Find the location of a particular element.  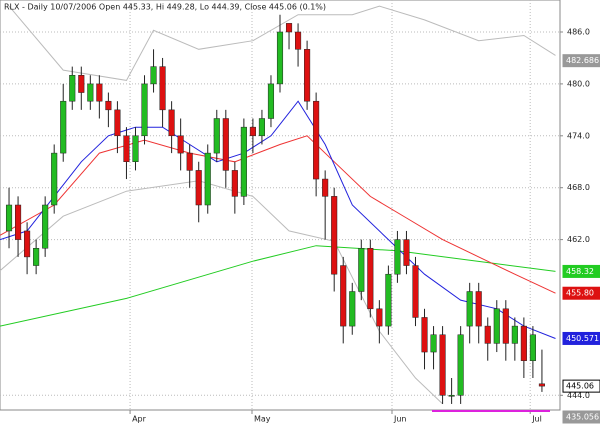

price-tag-label: 482.686 is located at coordinates (582, 60).